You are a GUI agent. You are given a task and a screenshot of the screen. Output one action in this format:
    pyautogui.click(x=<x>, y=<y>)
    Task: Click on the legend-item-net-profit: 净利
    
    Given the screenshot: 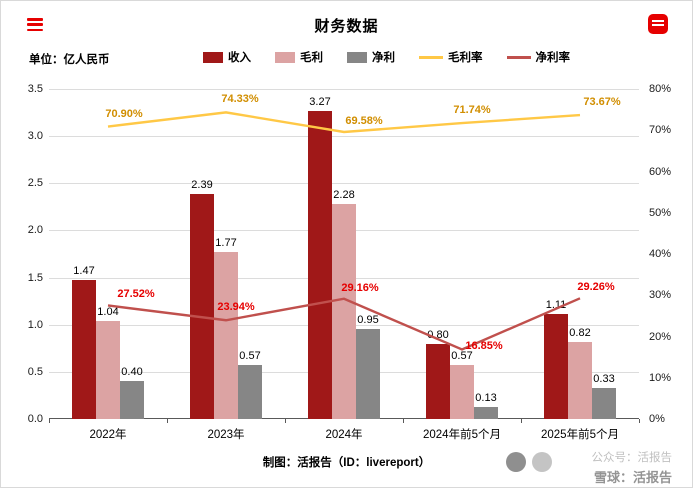 What is the action you would take?
    pyautogui.click(x=371, y=57)
    